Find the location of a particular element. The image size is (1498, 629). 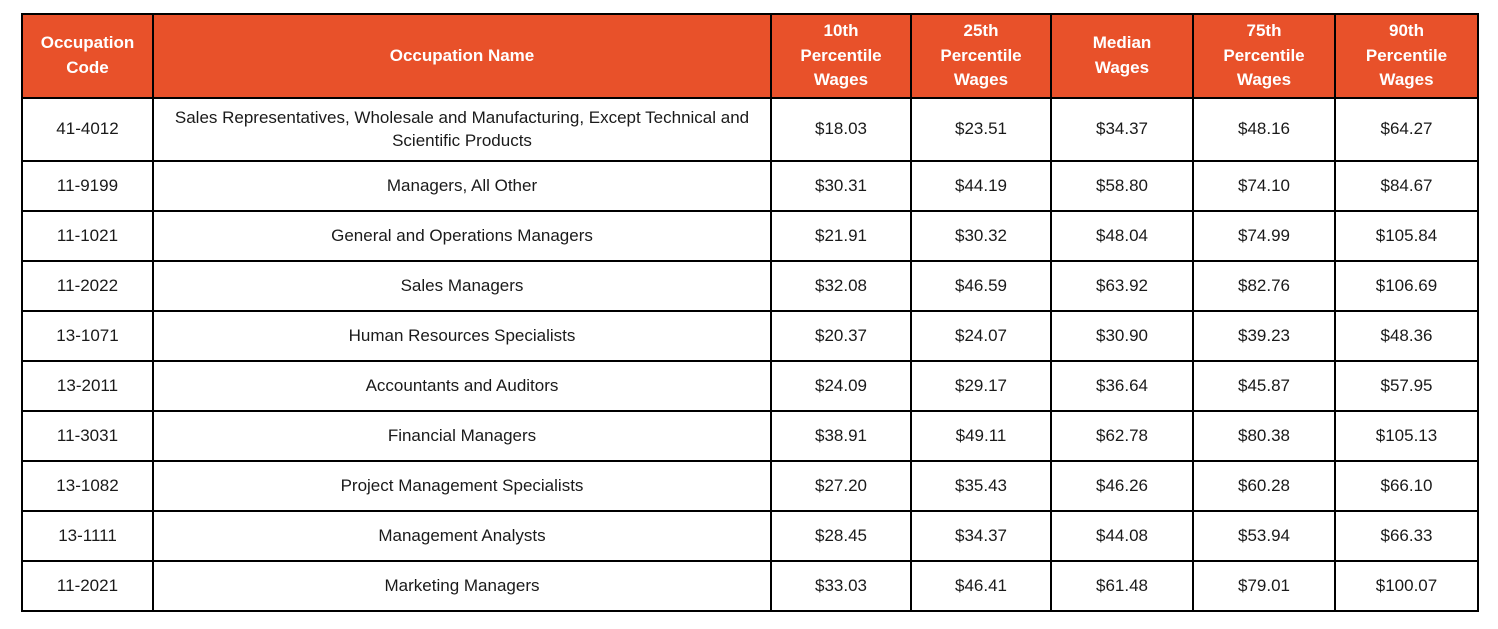

wage-cell-75th-percentile: $80.38 is located at coordinates (1264, 436).